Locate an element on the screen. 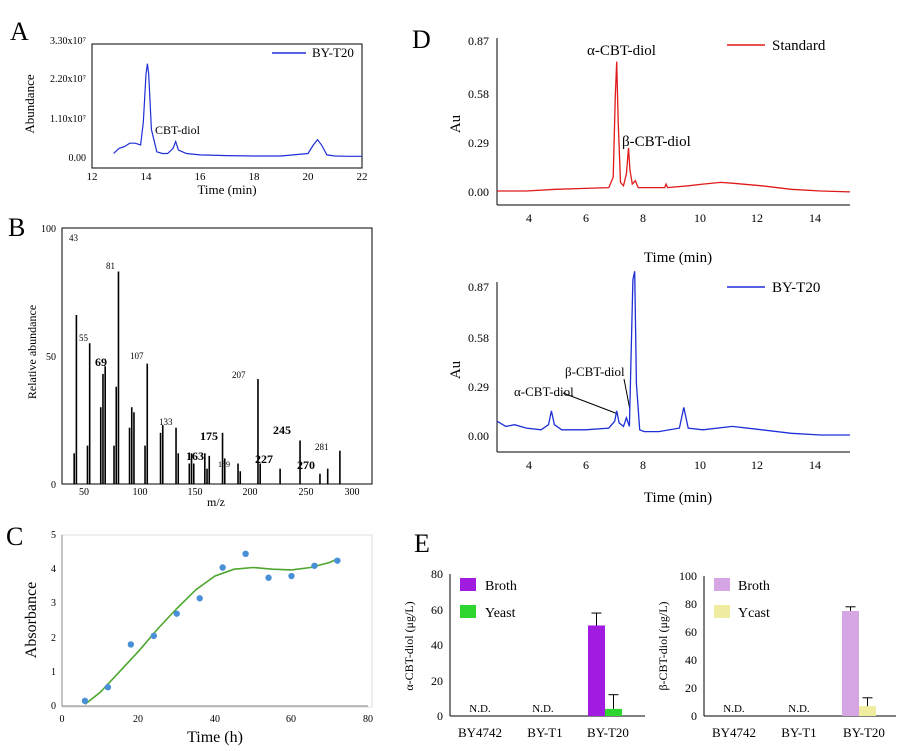 Image resolution: width=900 pixels, height=751 pixels. panel-c-y-ticks: 0 1 2 3 4 5 is located at coordinates (53, 621).